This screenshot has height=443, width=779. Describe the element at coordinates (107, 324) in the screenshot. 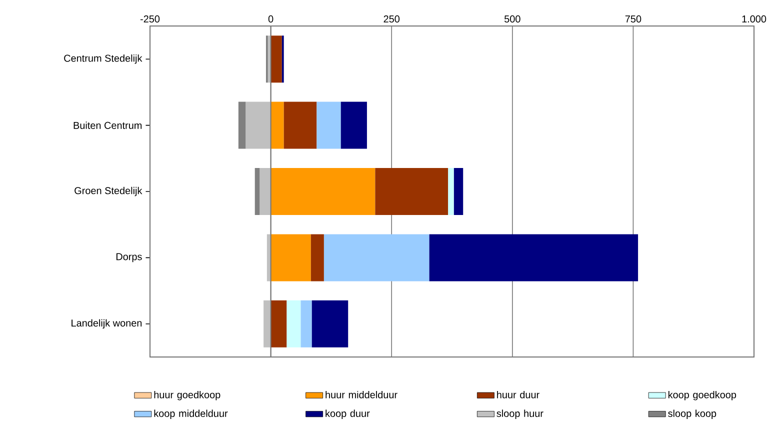

I see `y-tick-label: Landelijk wonen` at that location.